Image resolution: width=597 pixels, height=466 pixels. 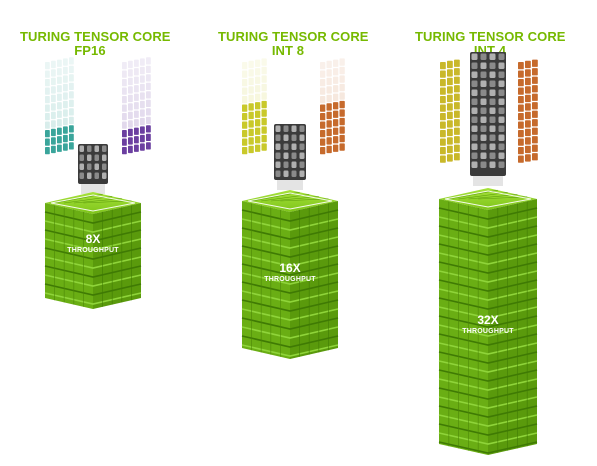 What do you see at coordinates (93, 239) in the screenshot?
I see `throughput-value: 8X` at bounding box center [93, 239].